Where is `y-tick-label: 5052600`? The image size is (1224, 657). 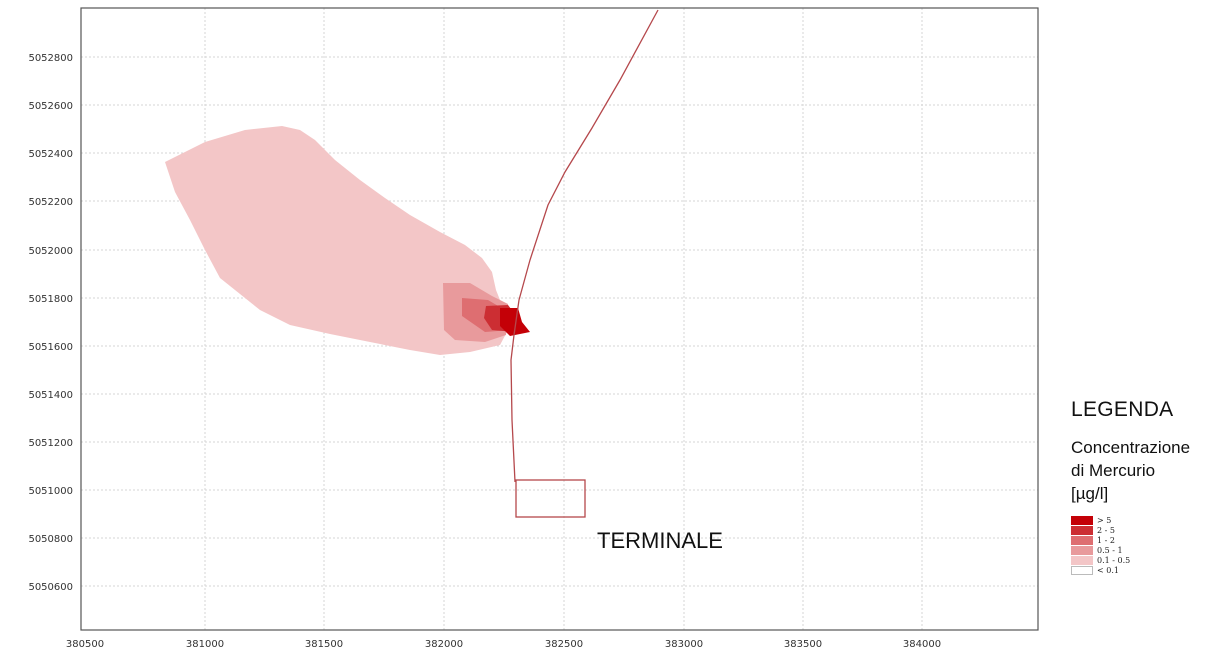
y-tick-label: 5052600 is located at coordinates (50, 106).